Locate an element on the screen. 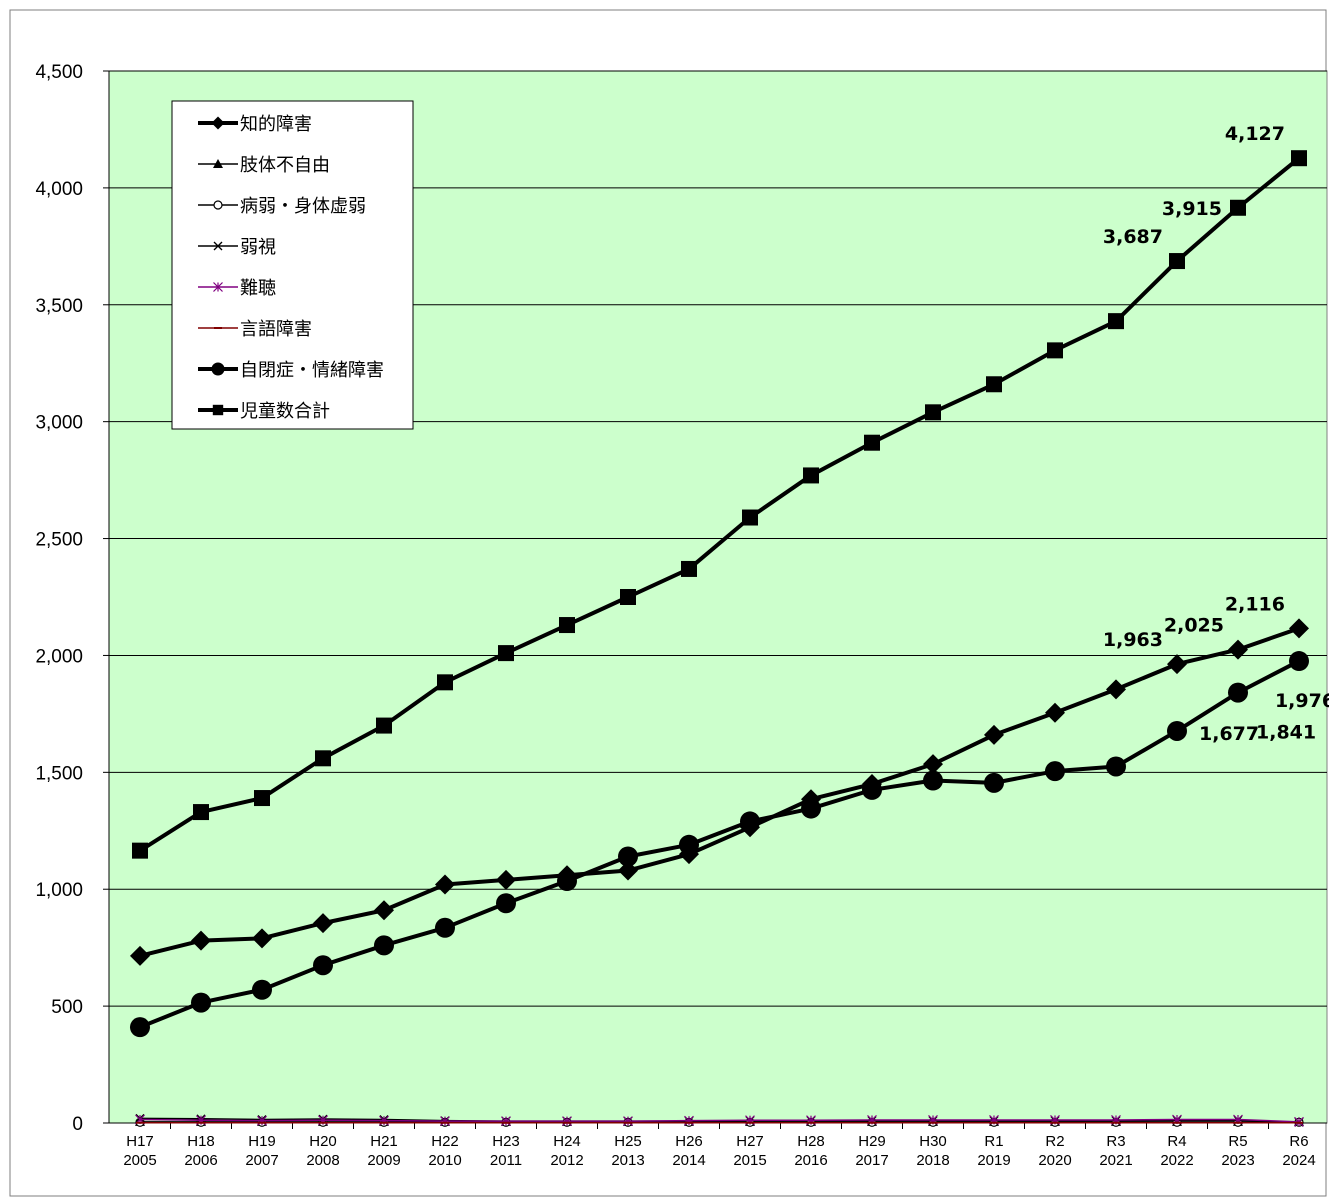  legend-label: 知的障害 is located at coordinates (276, 124).